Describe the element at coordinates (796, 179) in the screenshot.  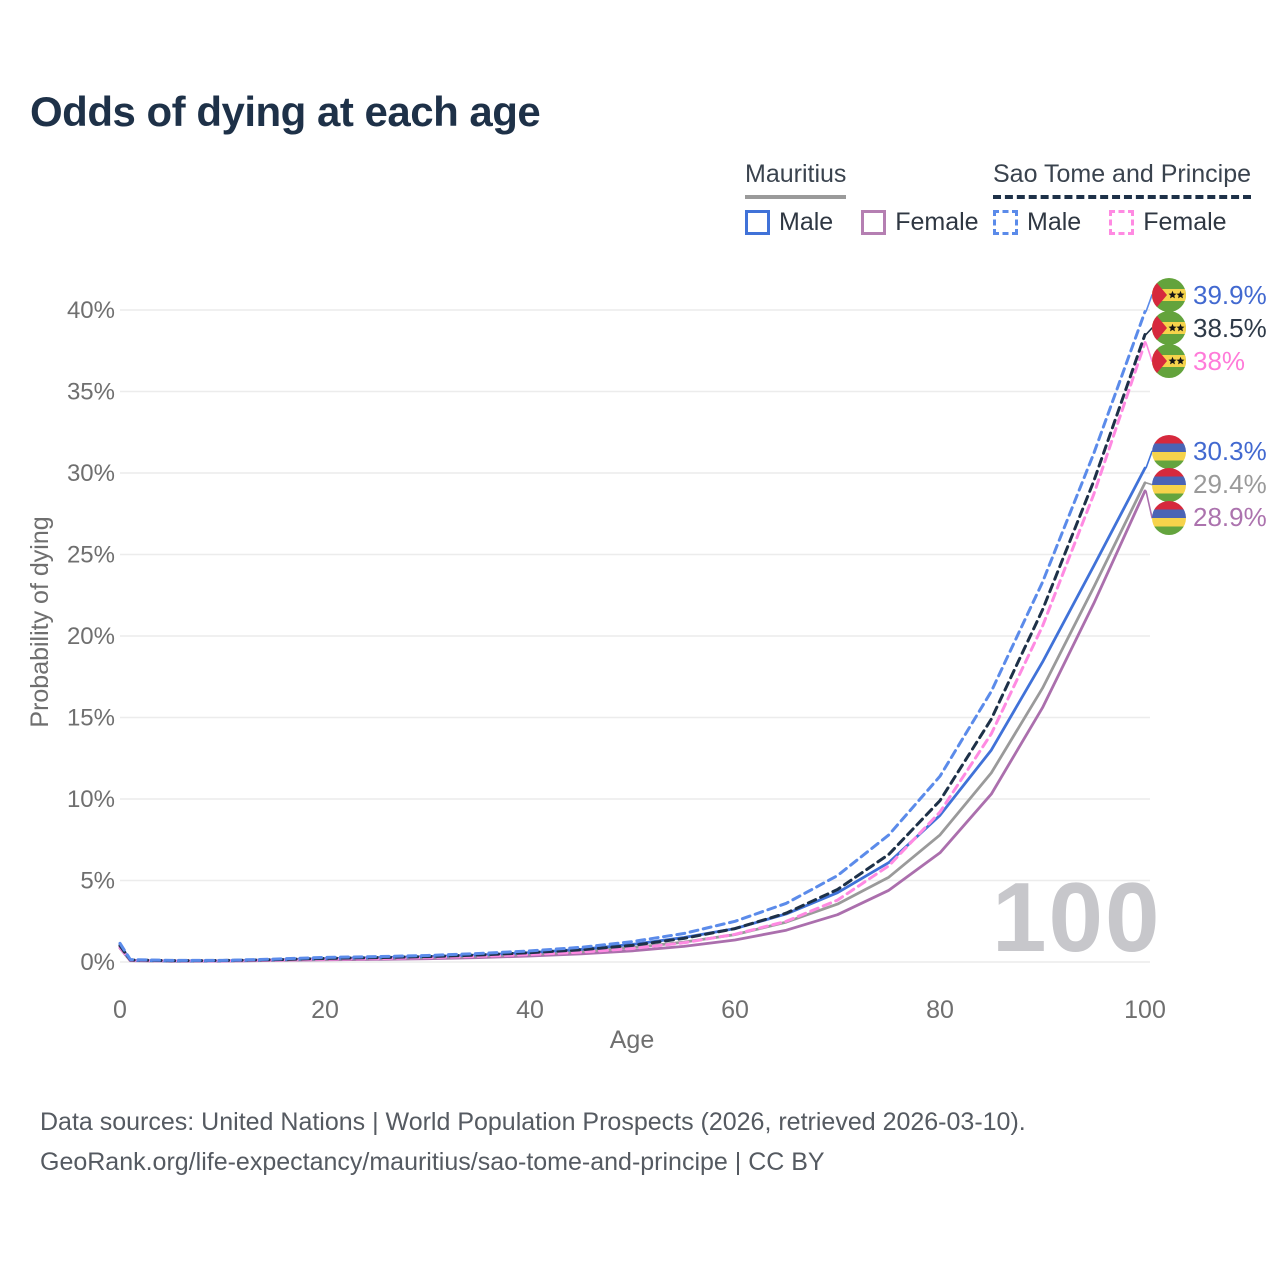
I see `legend-group-mauritius-title: Mauritius` at that location.